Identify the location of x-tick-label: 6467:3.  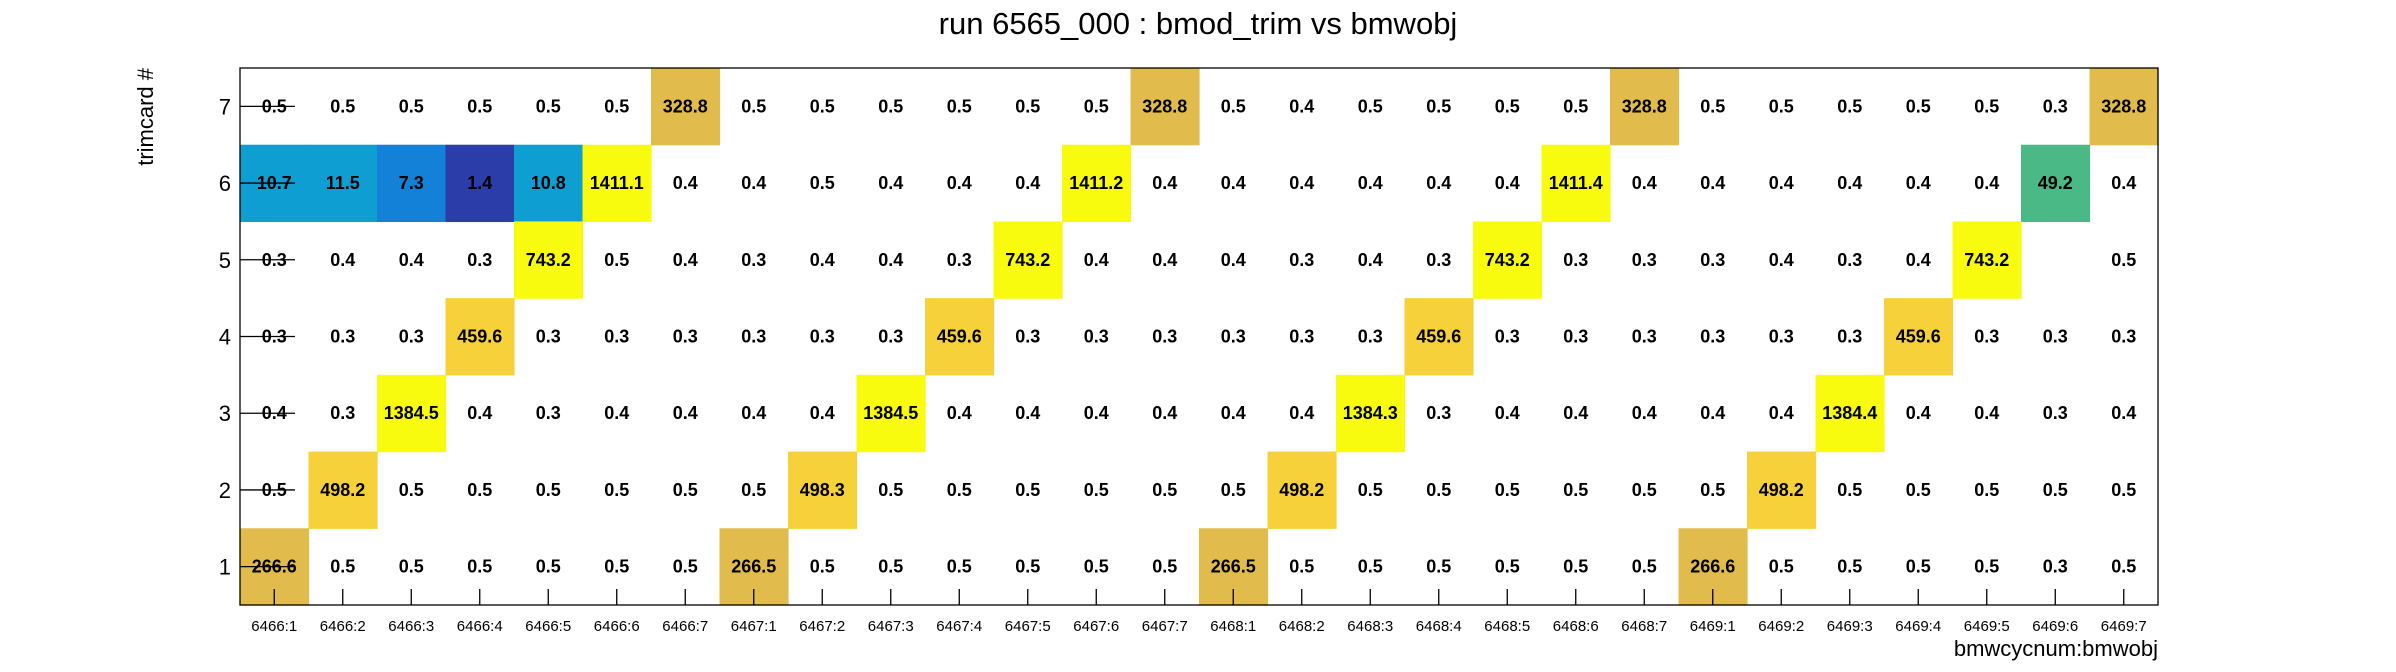
(891, 626).